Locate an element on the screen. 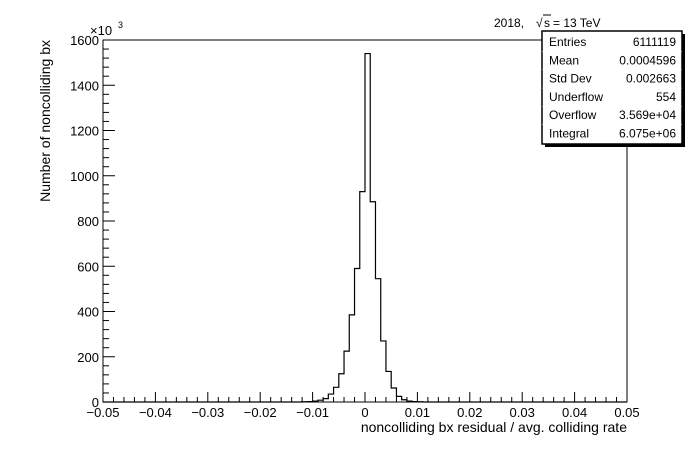  y-tick-label: 1200 is located at coordinates (84, 131).